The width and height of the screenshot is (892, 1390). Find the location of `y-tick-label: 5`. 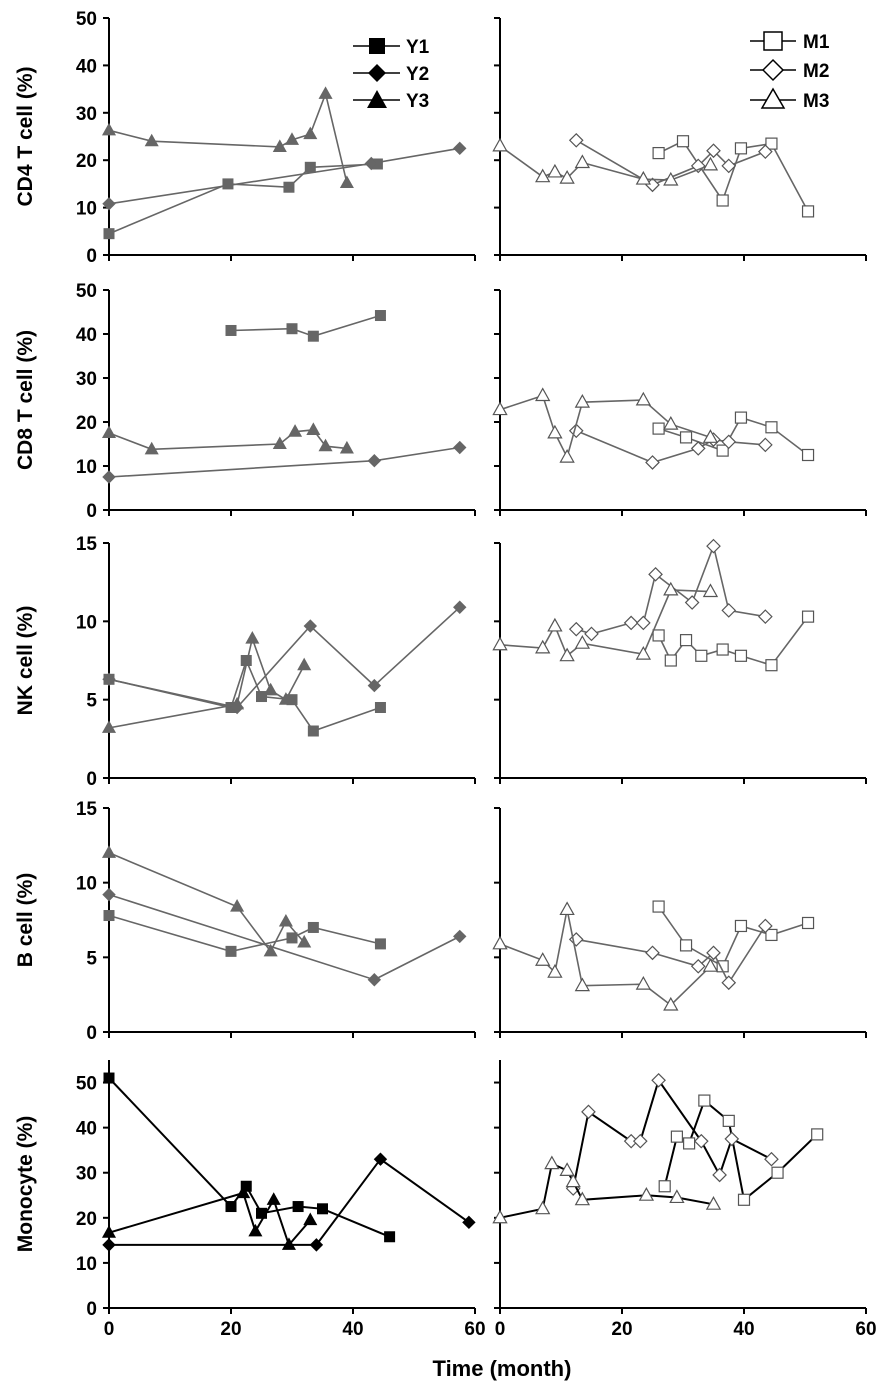

y-tick-label: 5 is located at coordinates (91, 701).